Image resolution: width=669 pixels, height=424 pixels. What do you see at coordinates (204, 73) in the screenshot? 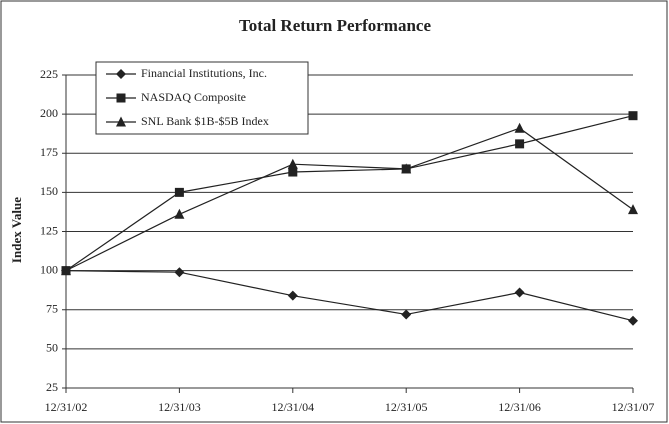
I see `legend-label: Financial Institutions, Inc.` at bounding box center [204, 73].